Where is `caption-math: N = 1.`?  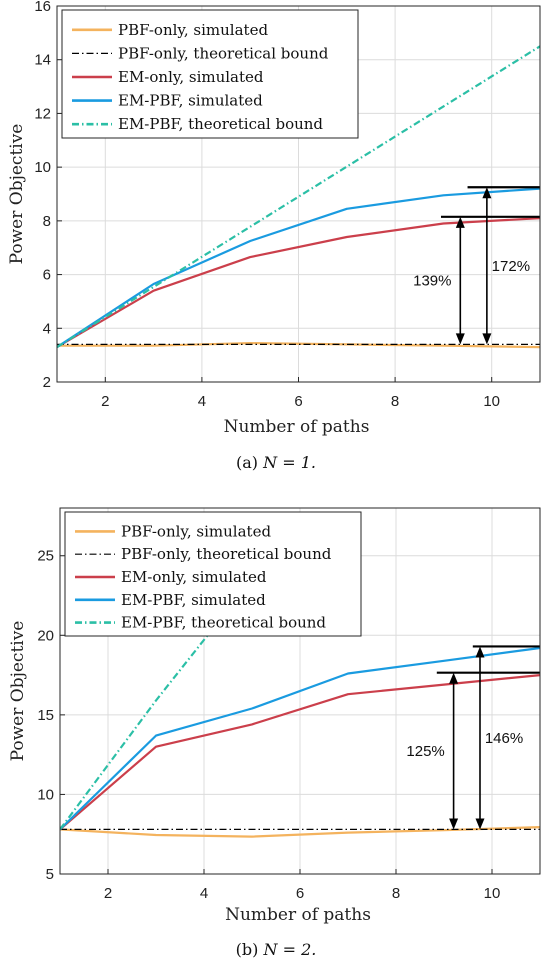
caption-math: N = 1. is located at coordinates (289, 462).